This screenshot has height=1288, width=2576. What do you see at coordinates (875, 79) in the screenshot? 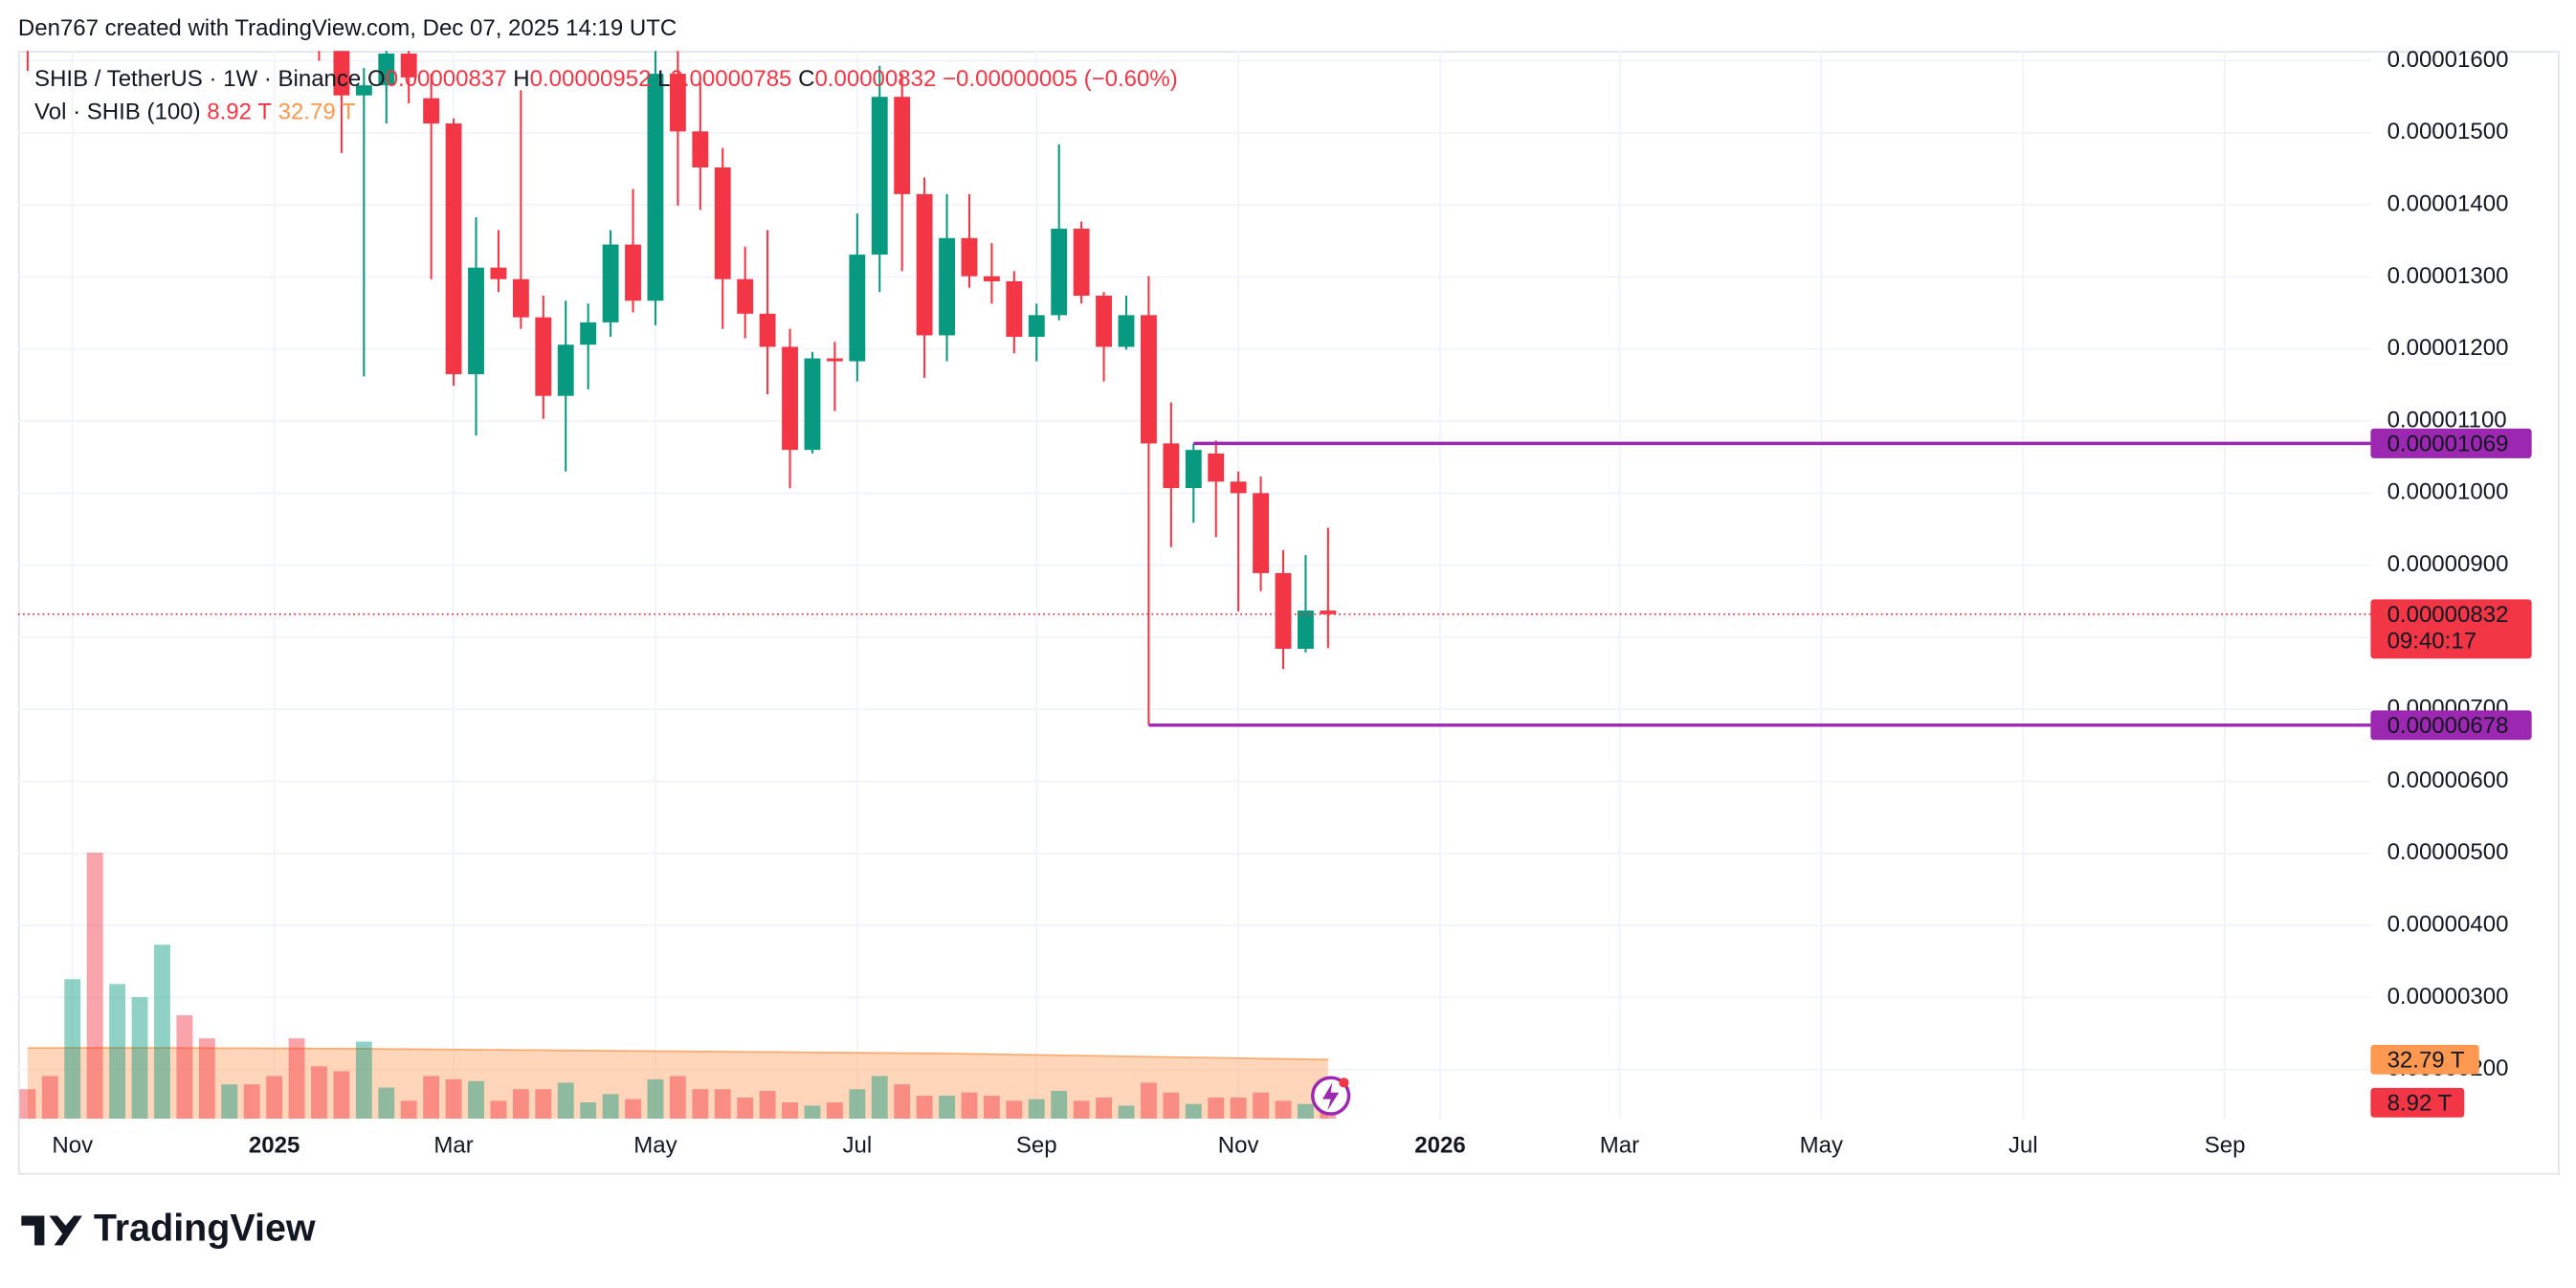
I see `legend-c-value: 0.00000832` at bounding box center [875, 79].